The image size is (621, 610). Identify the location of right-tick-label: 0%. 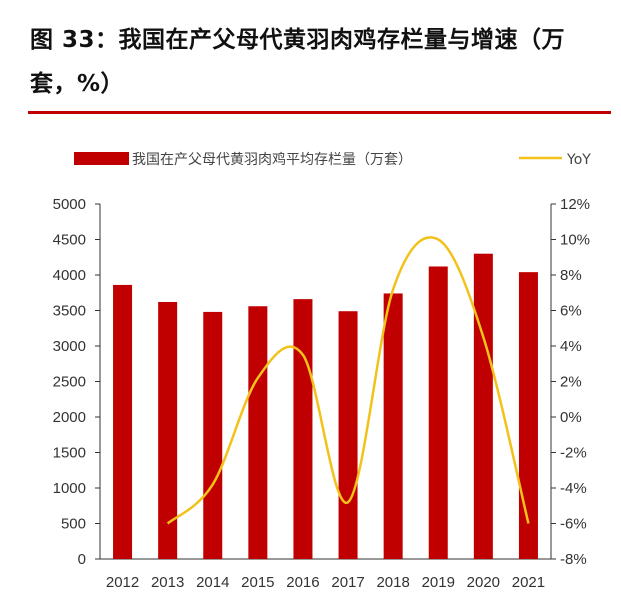
(571, 417).